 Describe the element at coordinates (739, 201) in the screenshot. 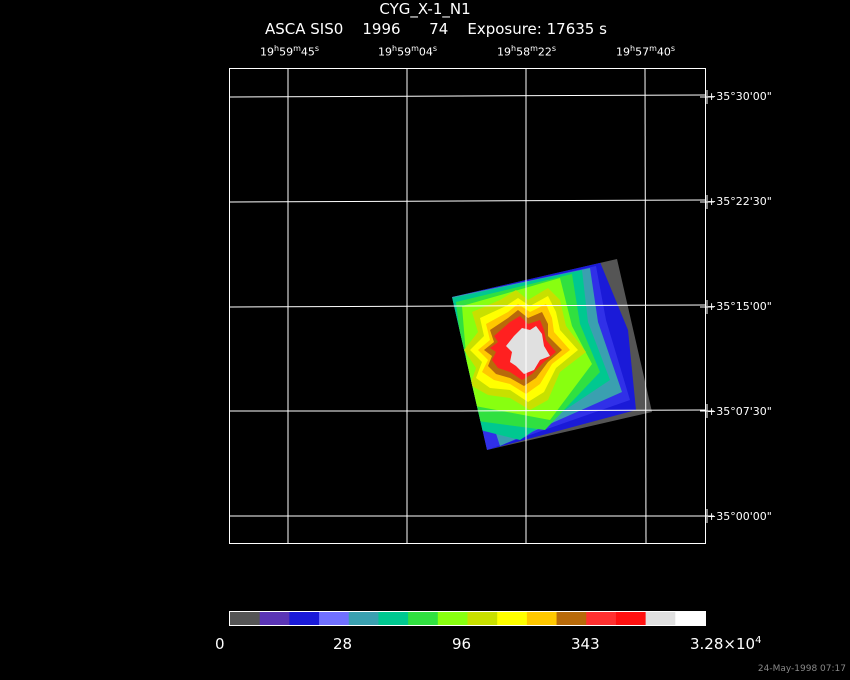

I see `dec-label-2: +35°22'30"` at that location.